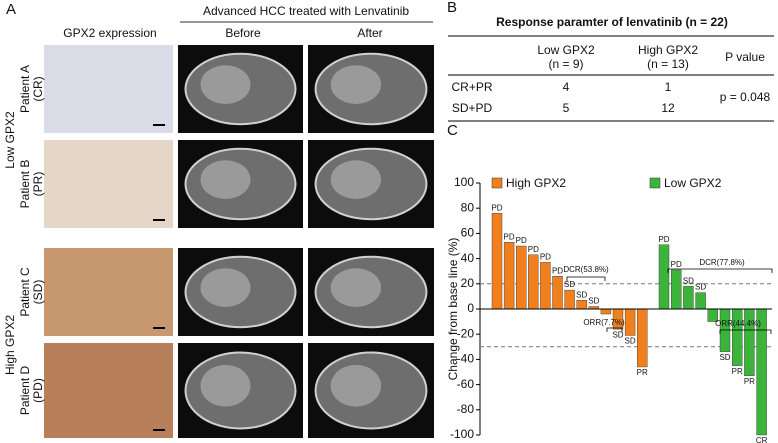 Image resolution: width=778 pixels, height=443 pixels. What do you see at coordinates (472, 108) in the screenshot?
I see `row-label: SD+PD` at bounding box center [472, 108].